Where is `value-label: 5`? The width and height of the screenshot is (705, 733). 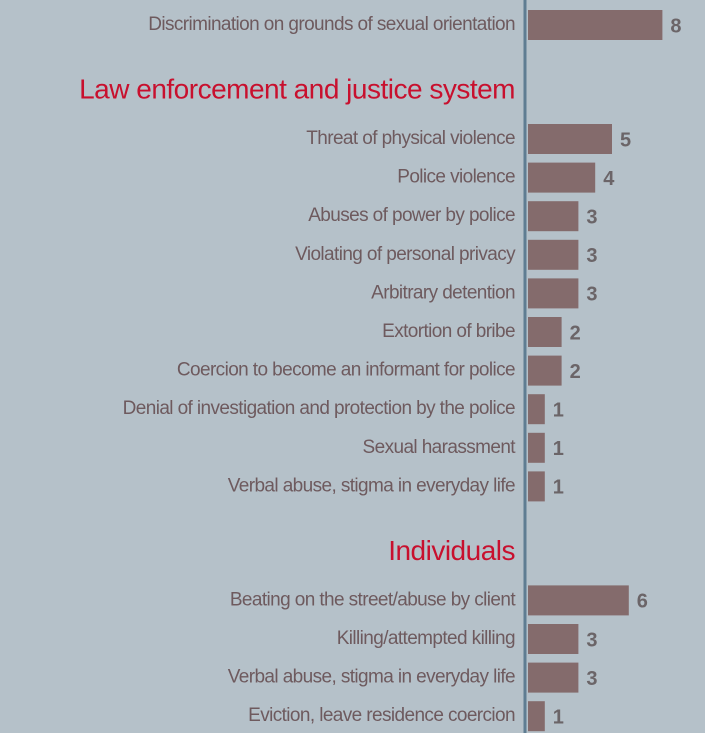
value-label: 5 is located at coordinates (625, 140).